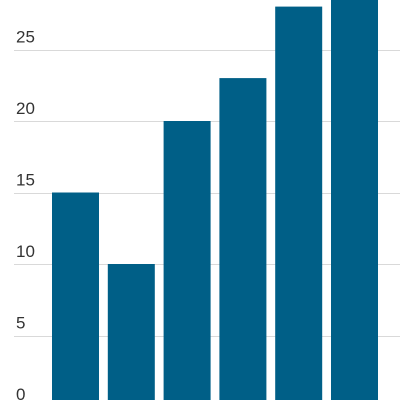 This screenshot has height=400, width=400. What do you see at coordinates (25, 37) in the screenshot?
I see `y-tick-label-25: 25` at bounding box center [25, 37].